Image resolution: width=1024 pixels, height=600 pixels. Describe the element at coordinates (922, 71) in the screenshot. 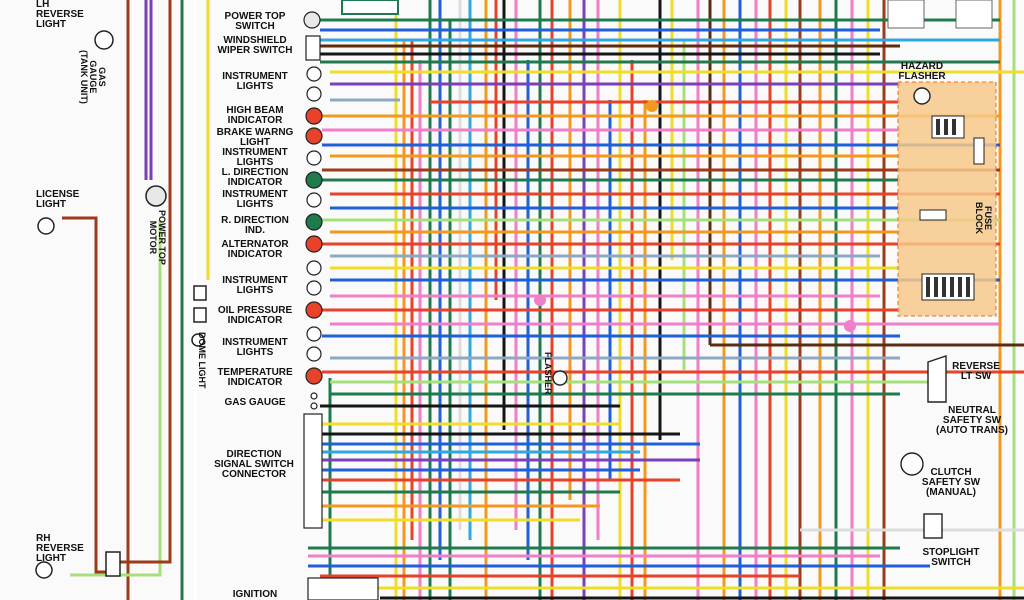

I see `hazard-flasher-label: HAZARD FLASHER` at that location.